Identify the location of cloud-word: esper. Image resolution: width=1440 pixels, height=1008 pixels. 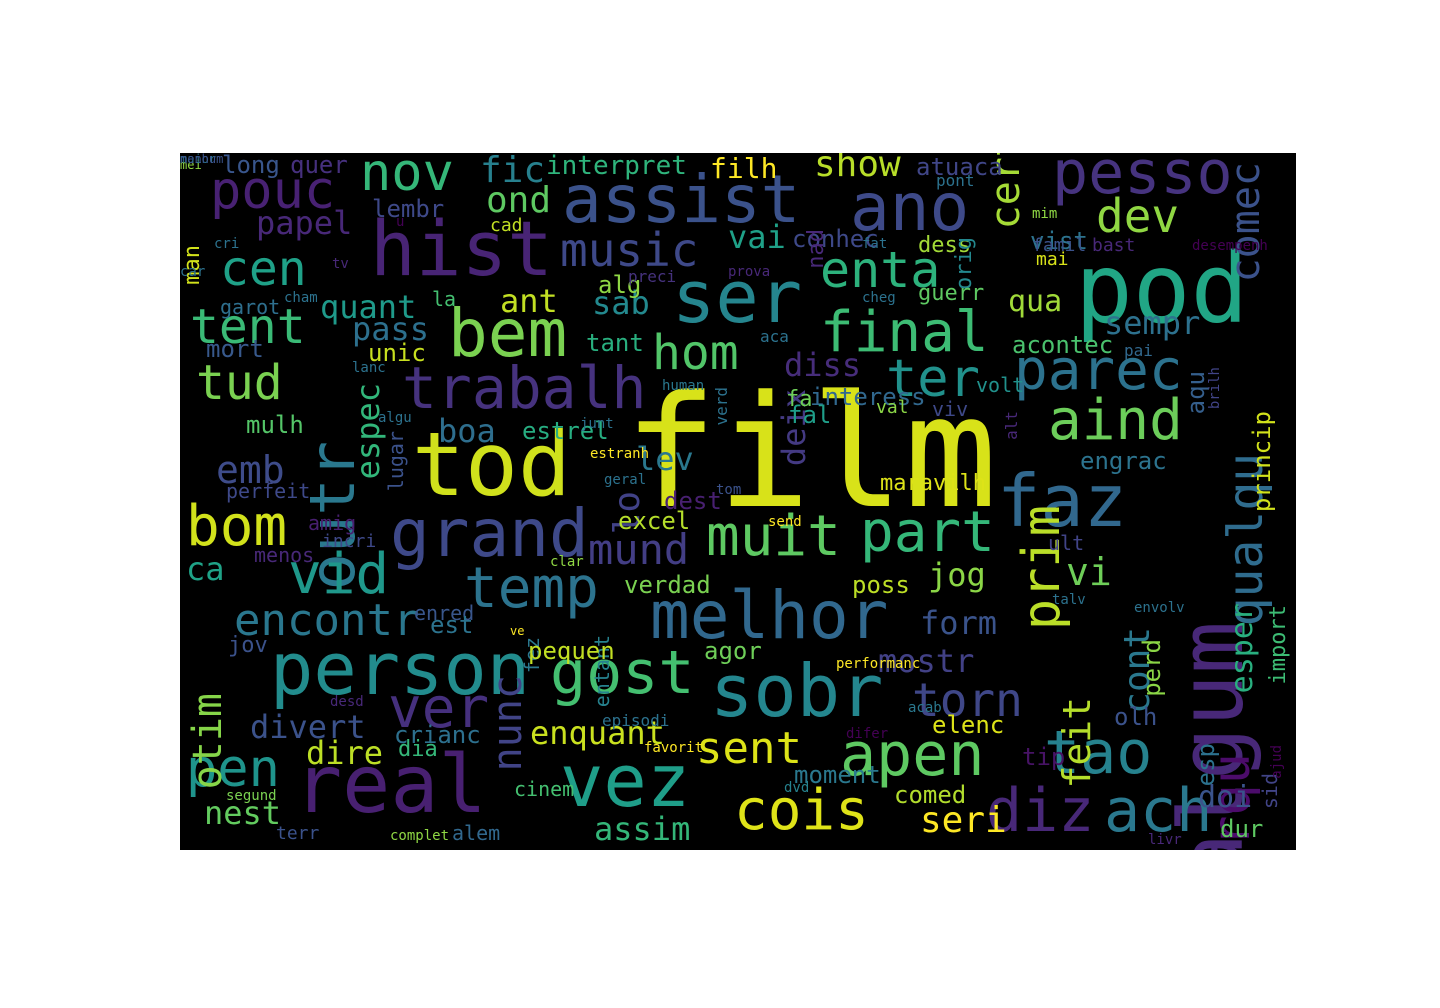
(1242, 648).